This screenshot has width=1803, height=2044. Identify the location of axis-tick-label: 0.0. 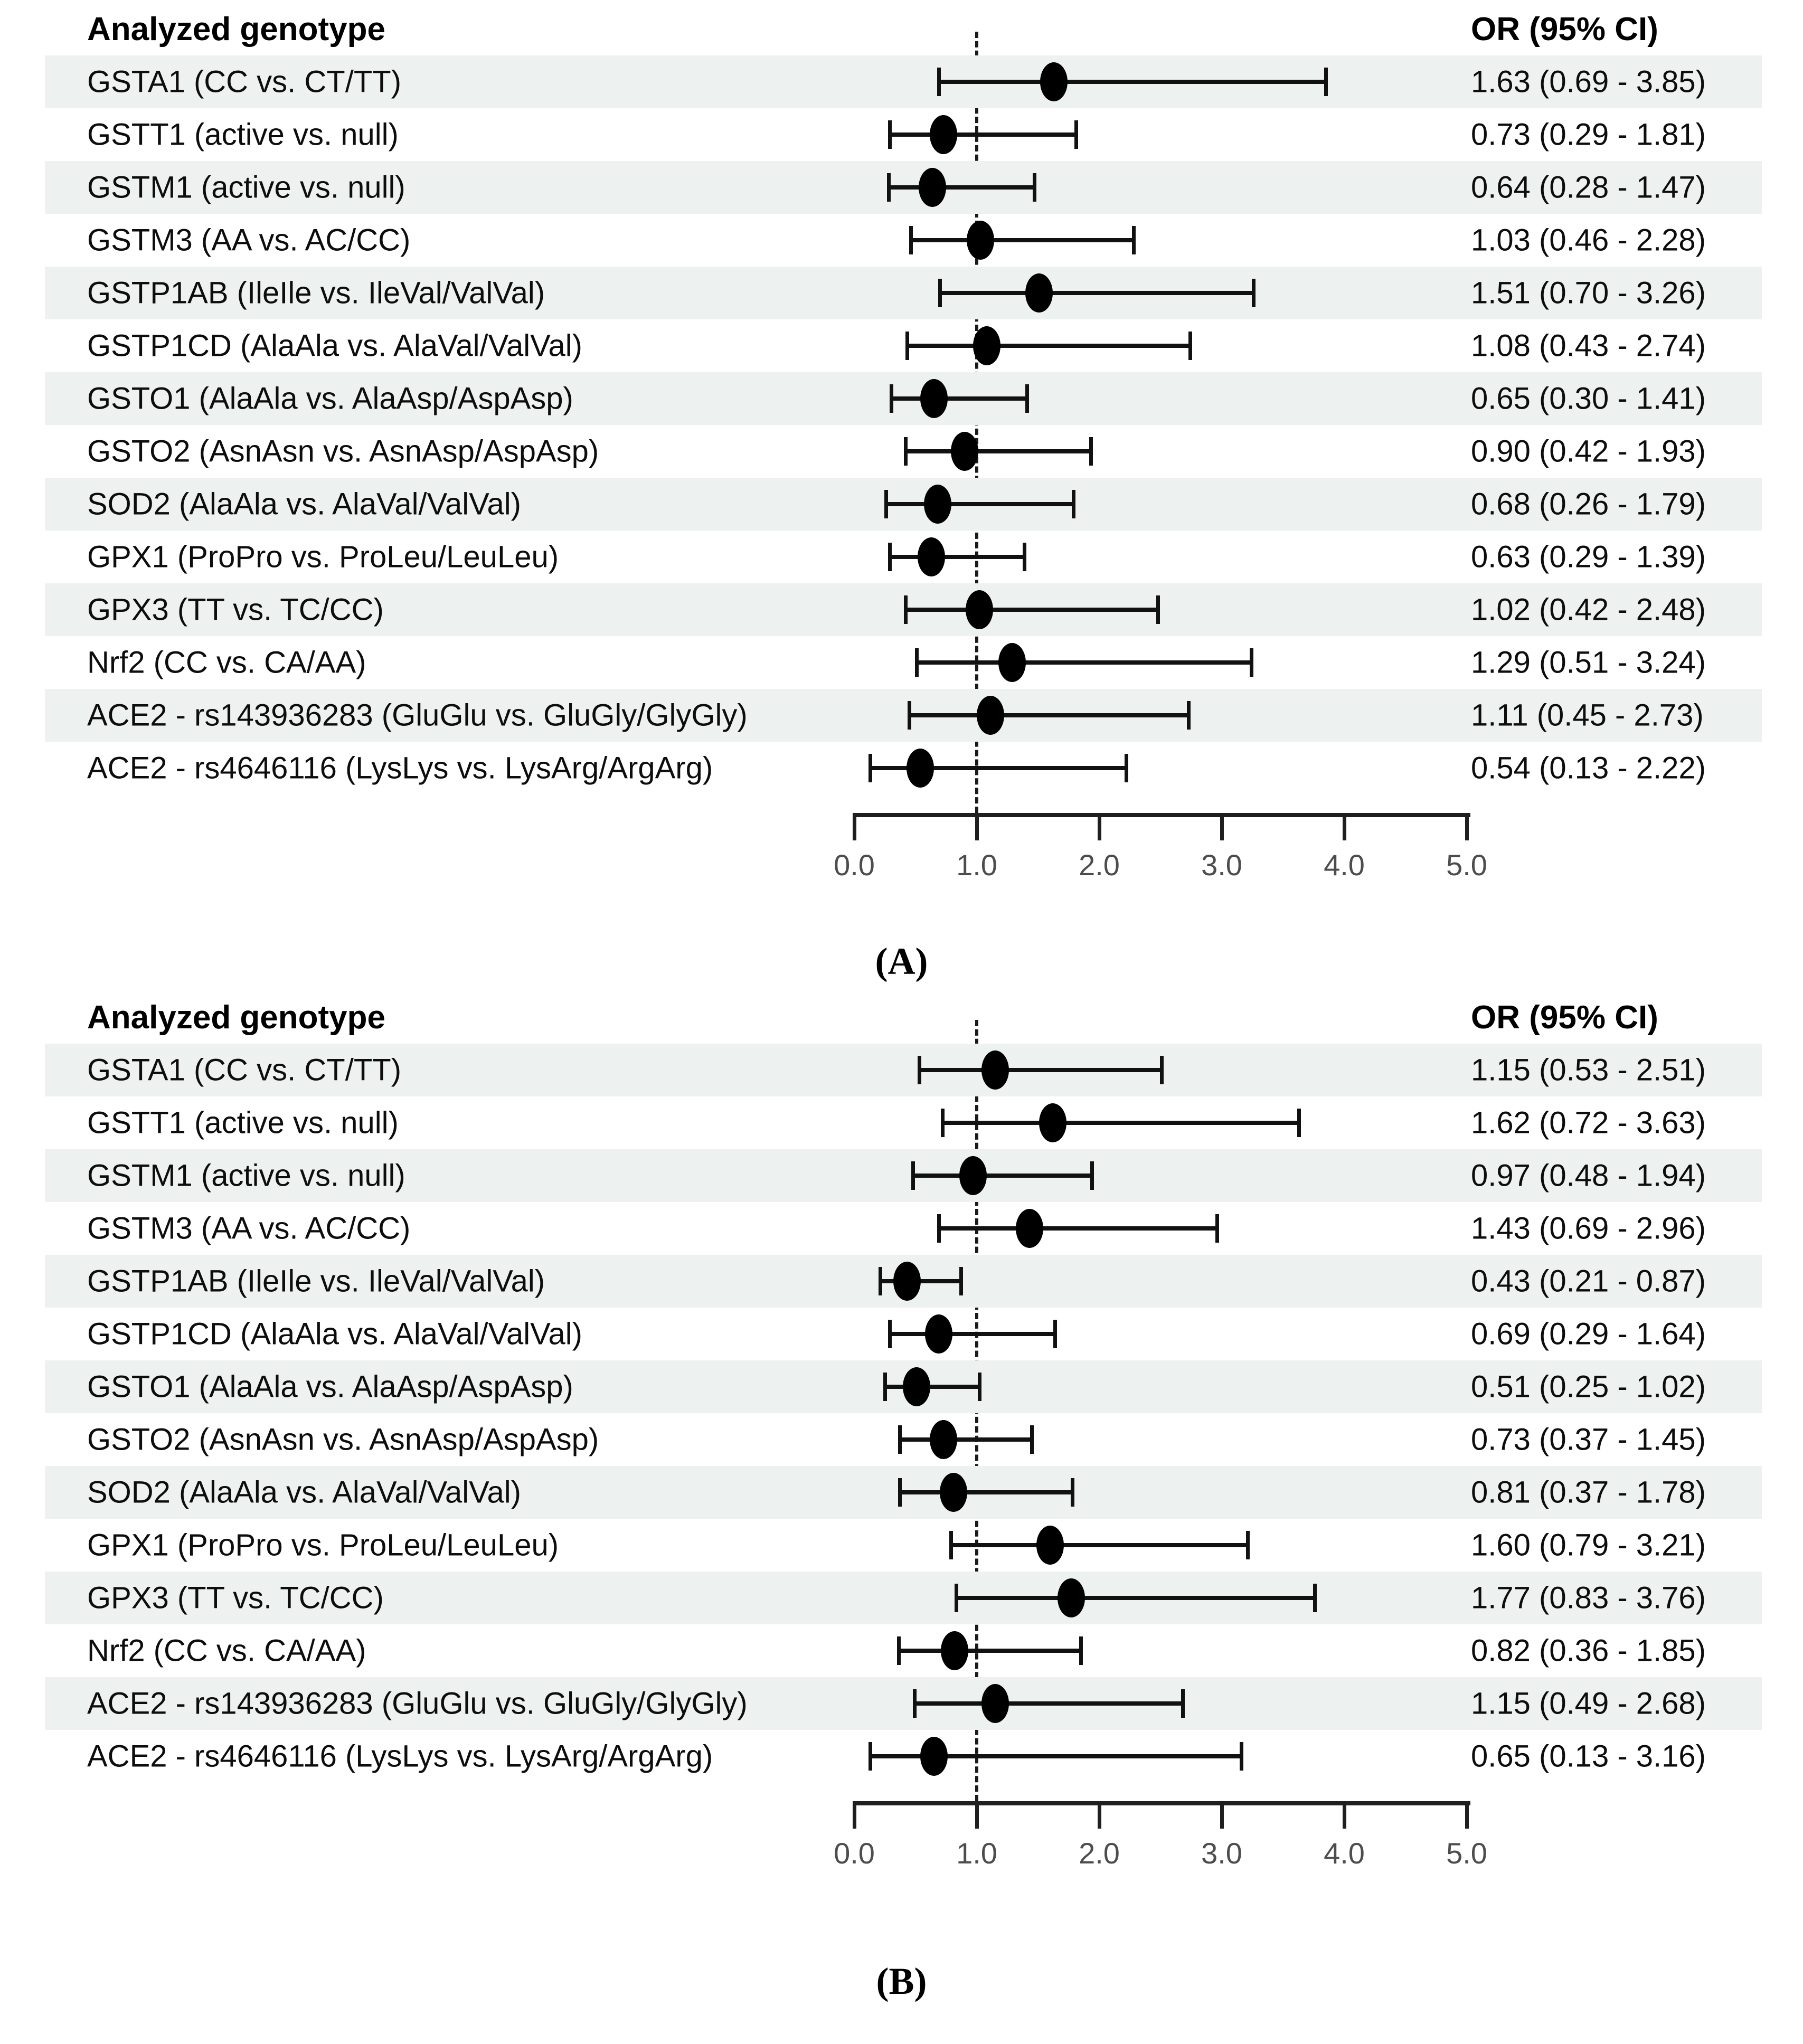
(854, 1854).